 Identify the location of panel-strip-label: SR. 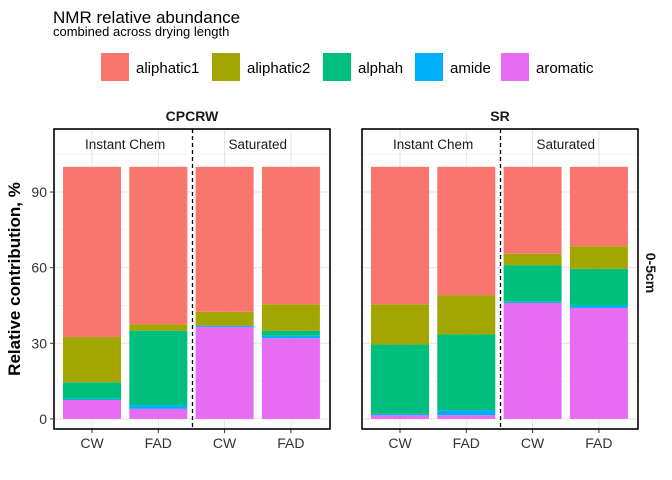
(499, 116).